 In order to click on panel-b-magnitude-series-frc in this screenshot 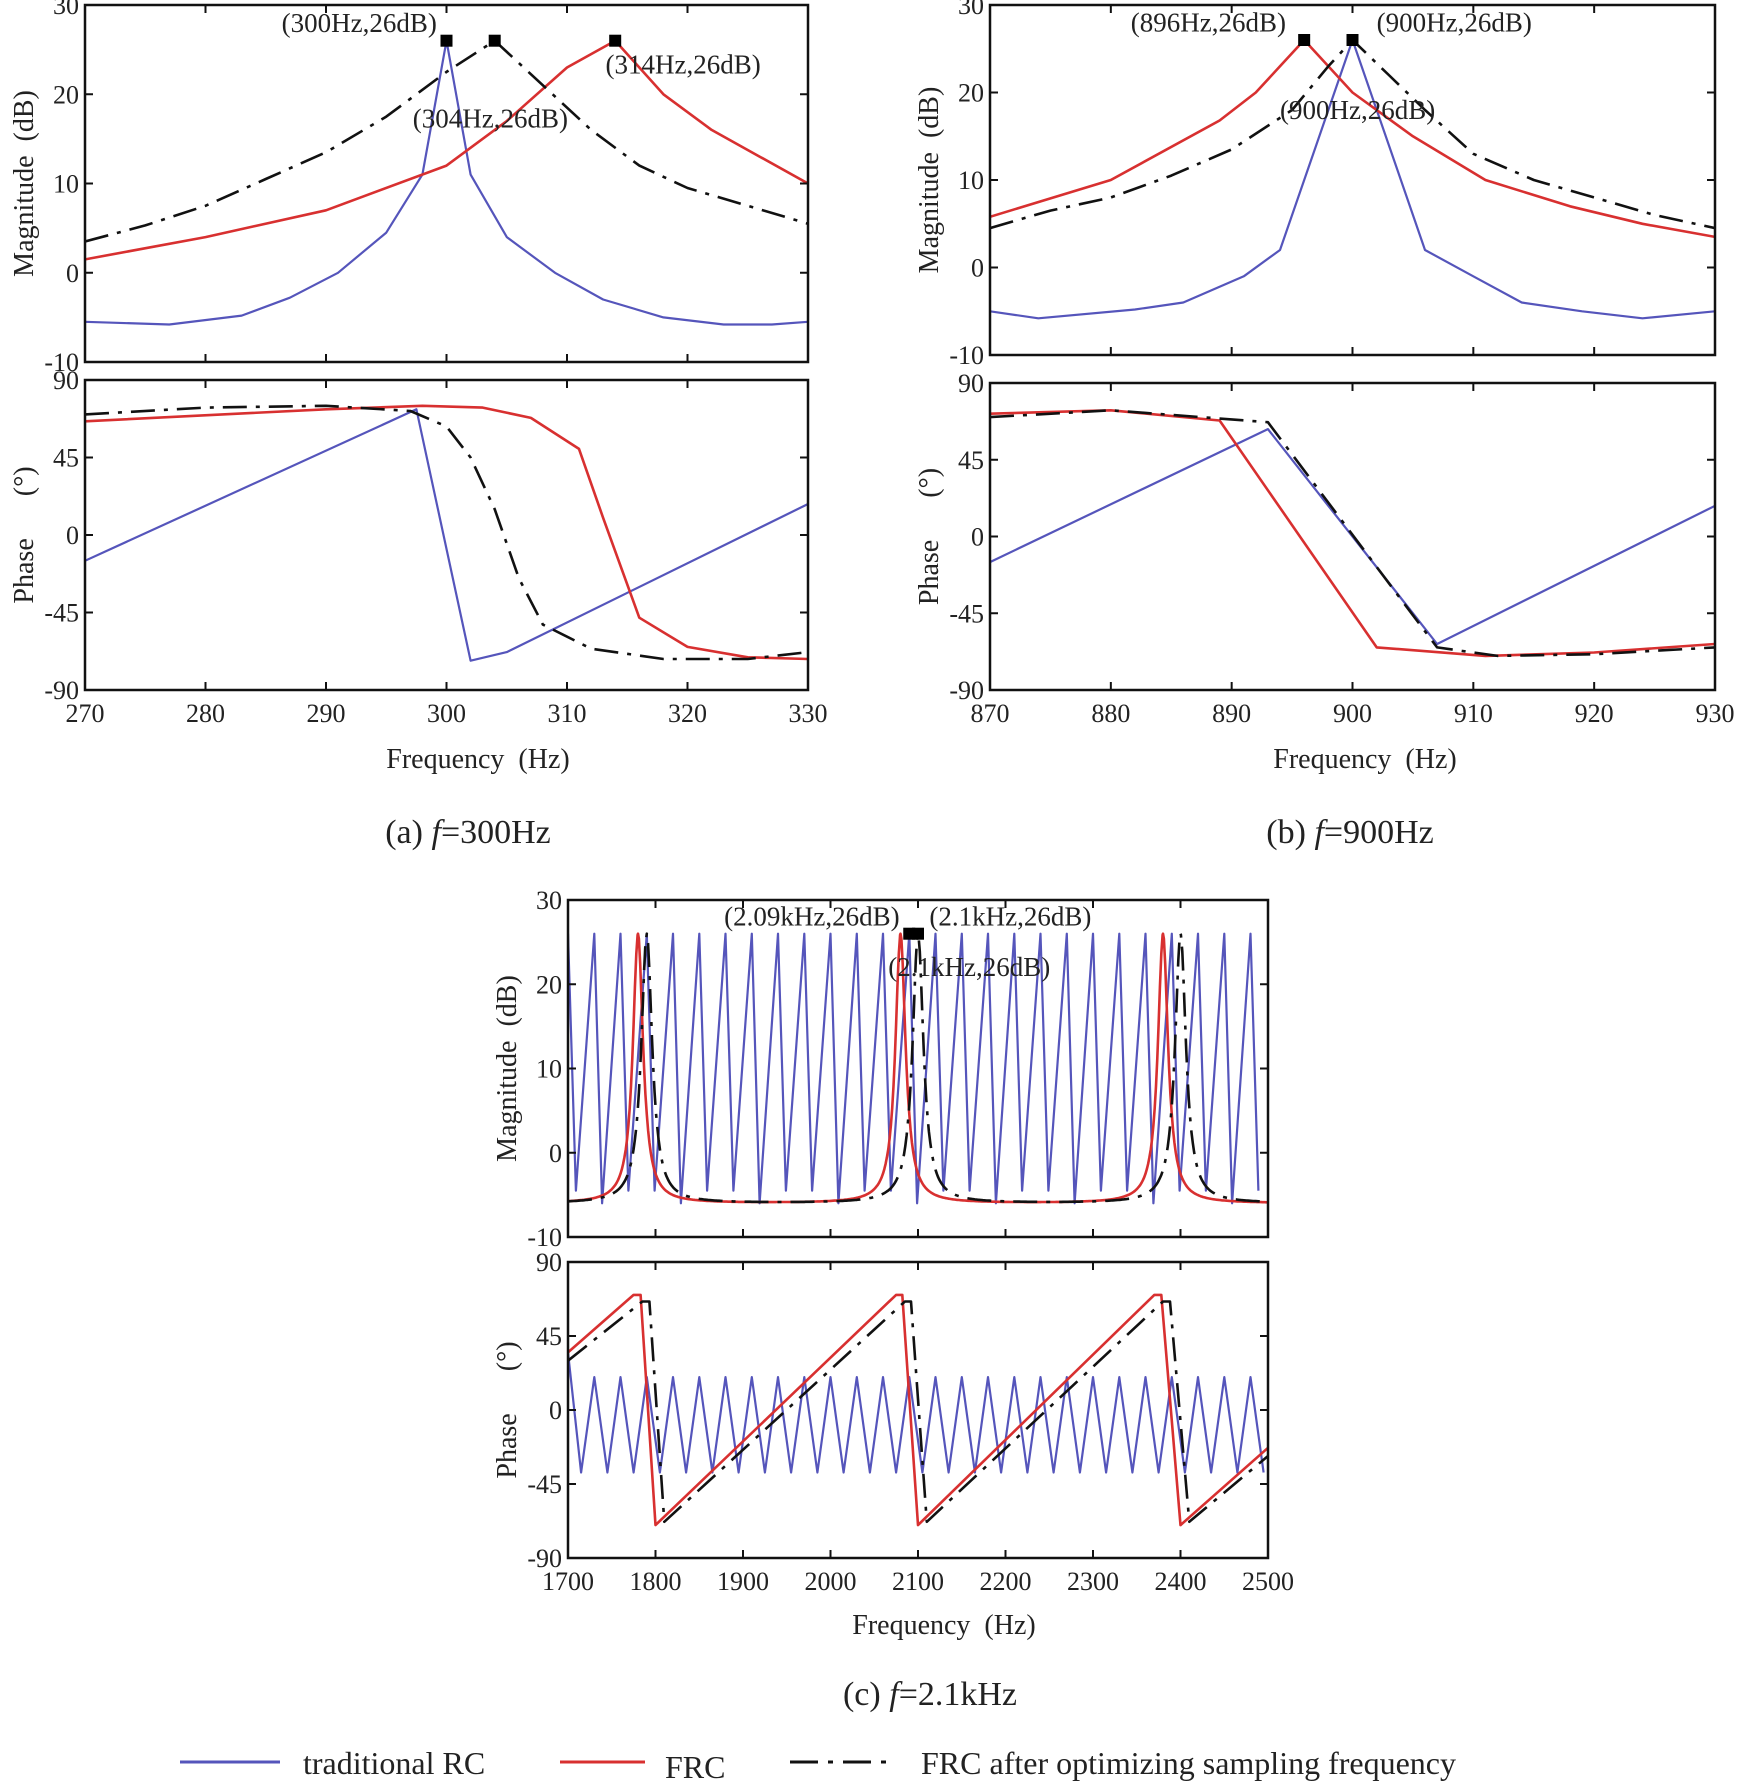, I will do `click(1352, 138)`.